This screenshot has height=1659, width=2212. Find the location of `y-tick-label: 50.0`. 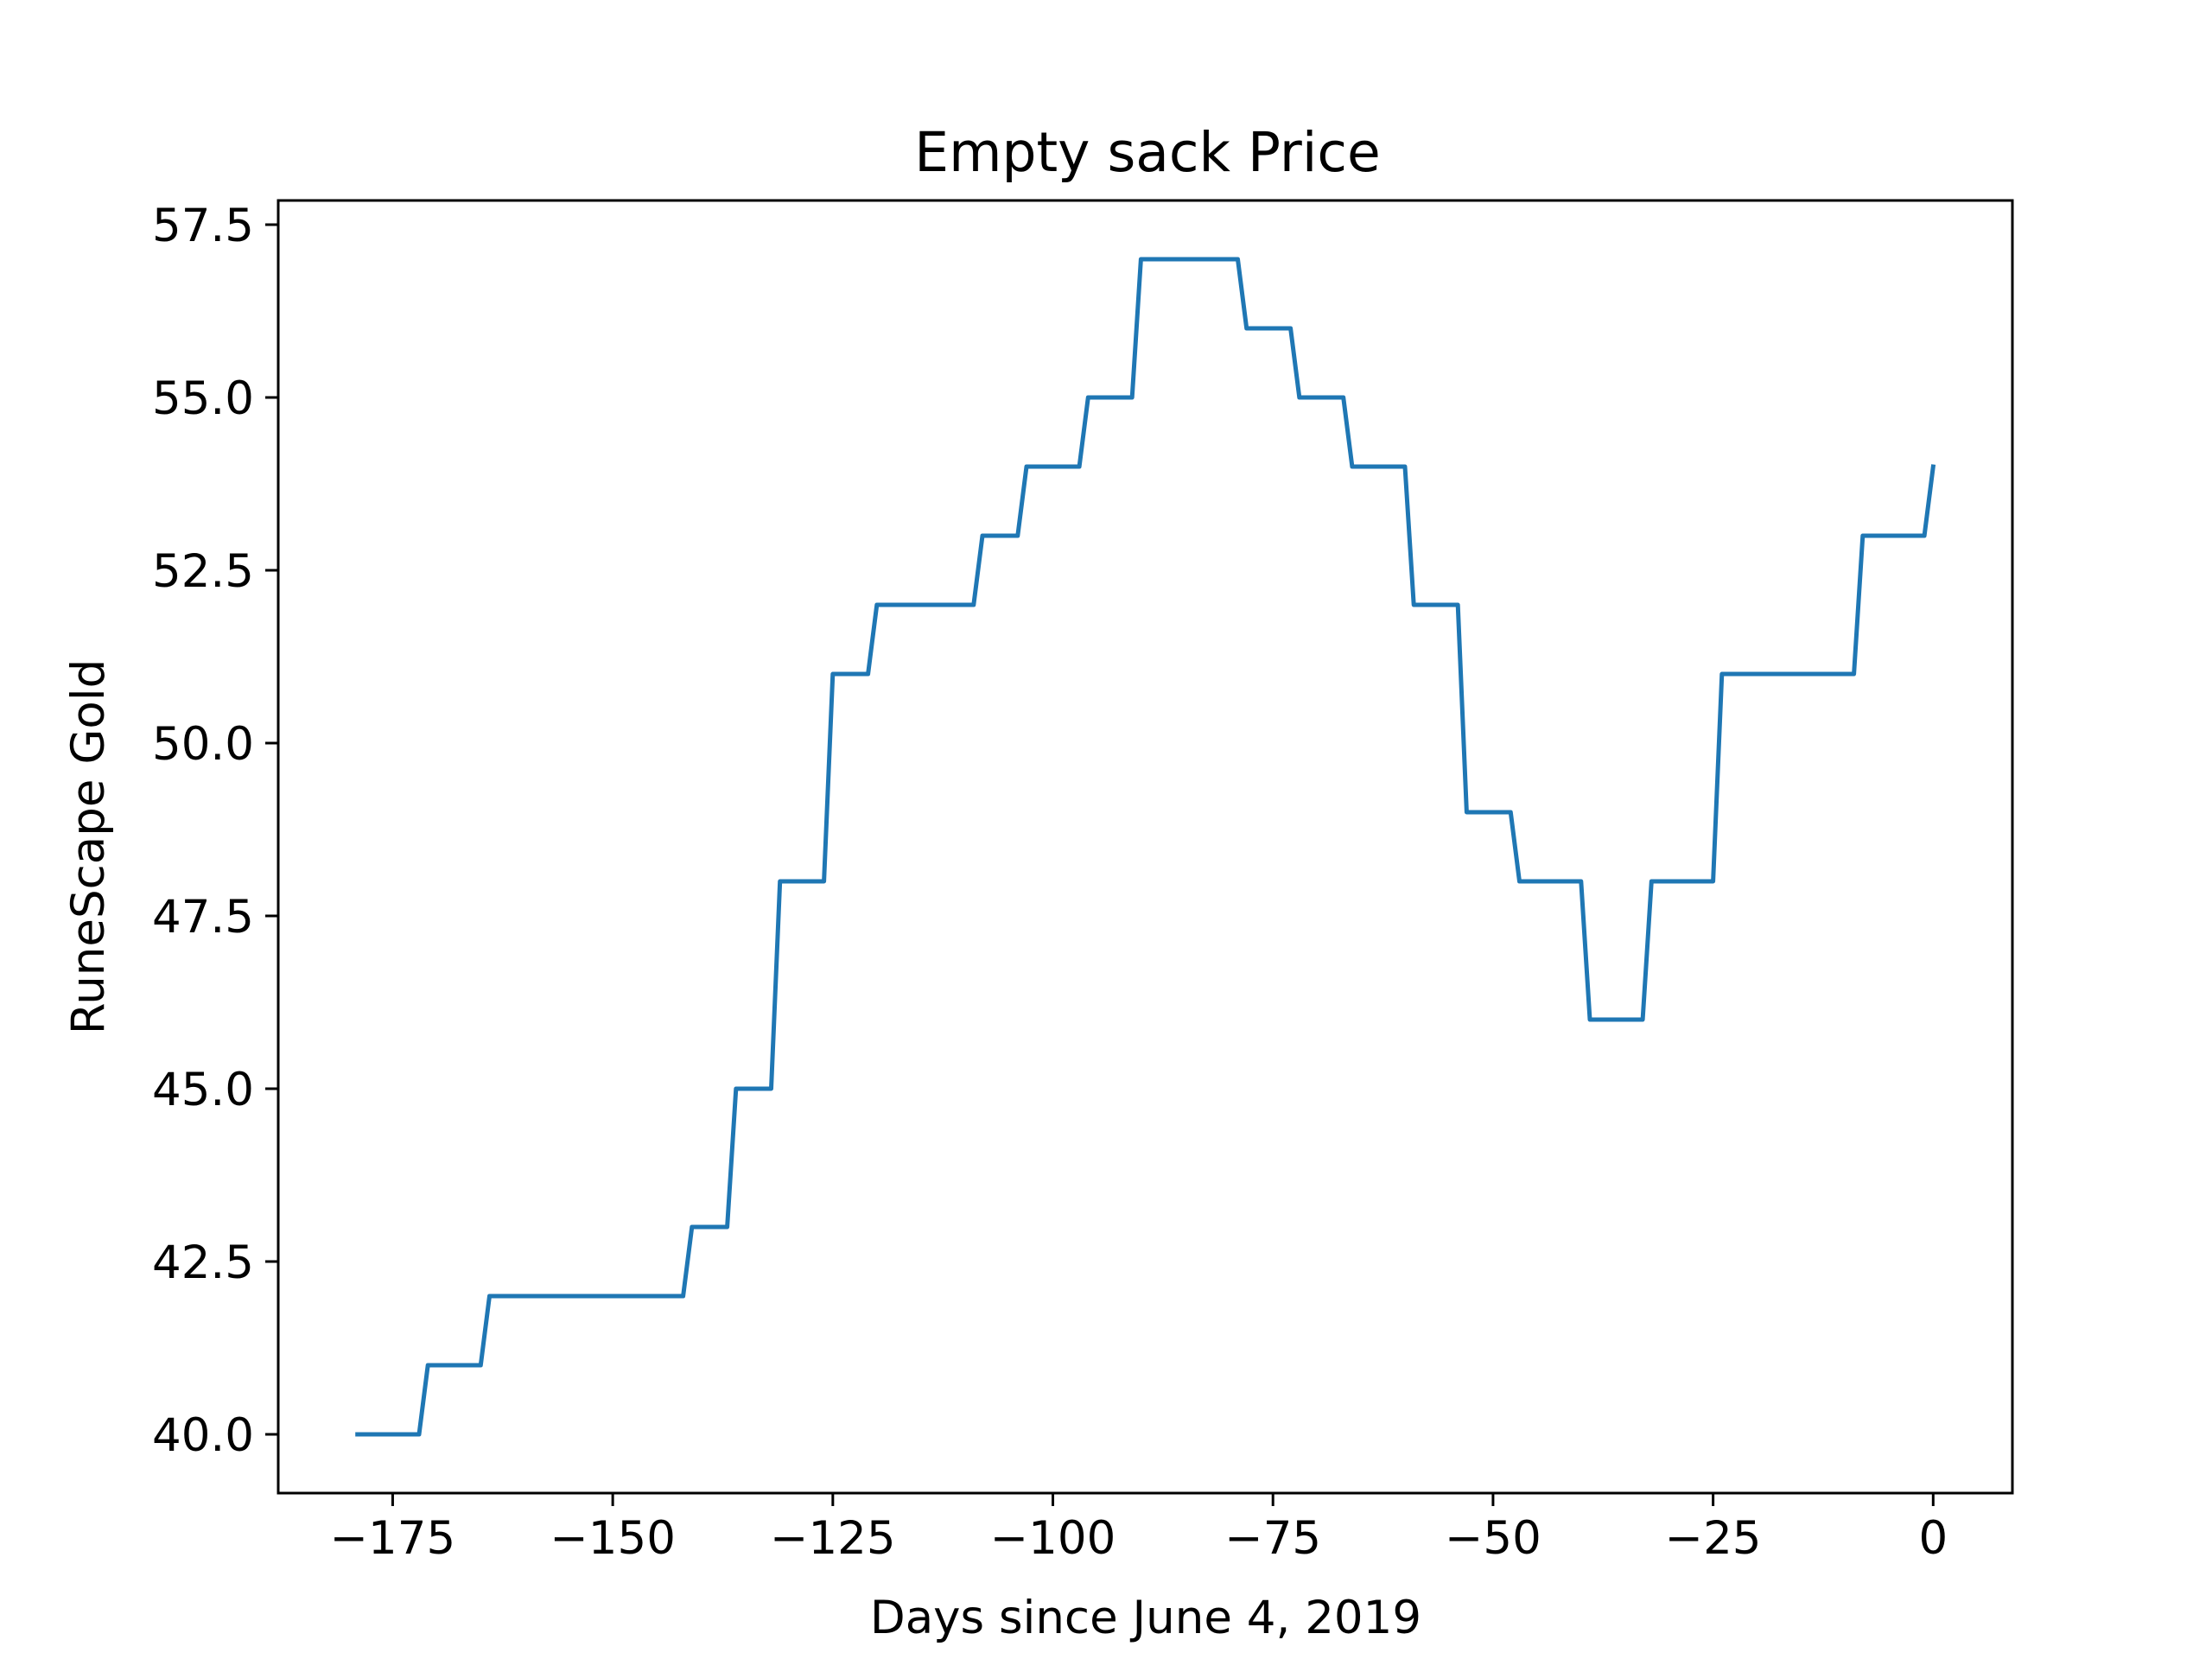

y-tick-label: 50.0 is located at coordinates (203, 744).